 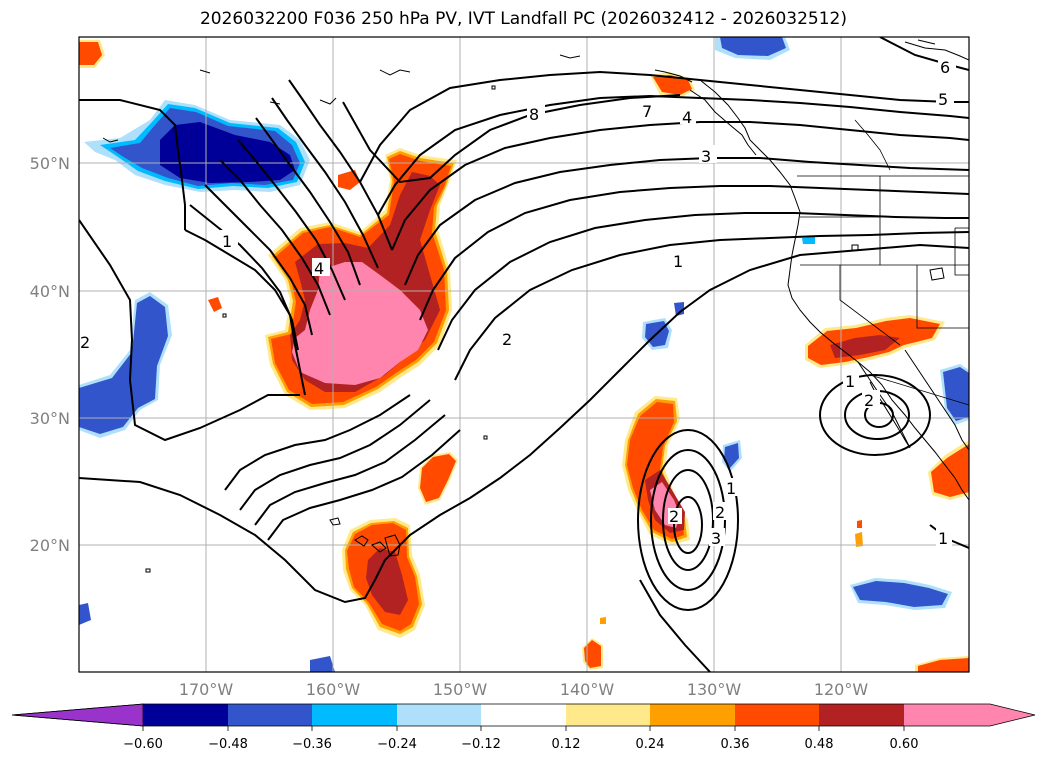 What do you see at coordinates (50, 354) in the screenshot?
I see `latitude-labels: 50°N 40°N 30°N 20°N` at bounding box center [50, 354].